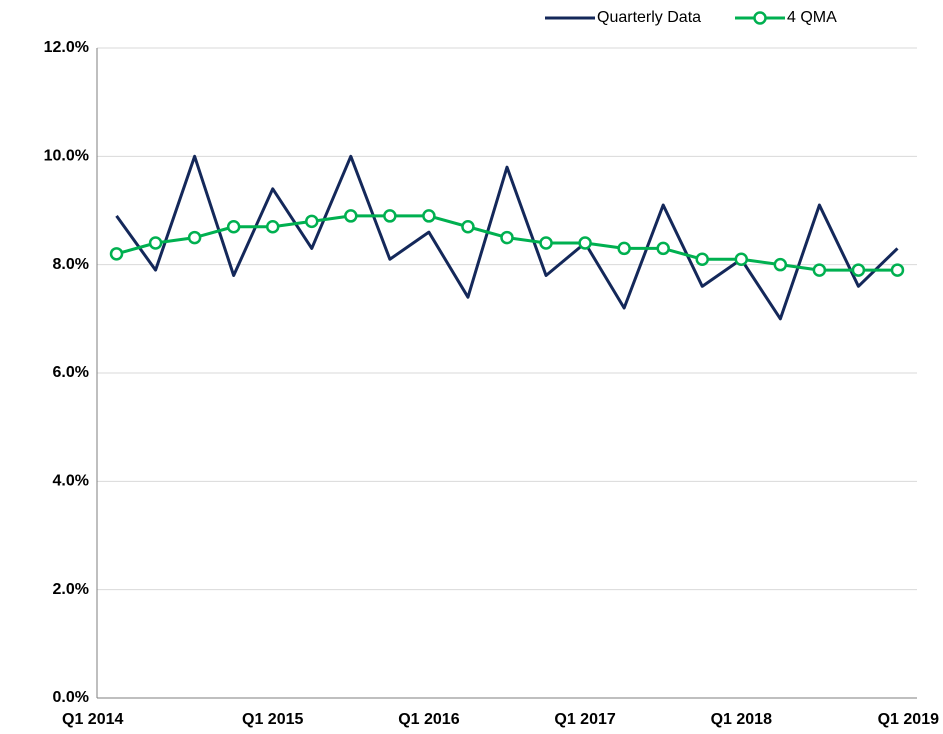 The width and height of the screenshot is (943, 734). What do you see at coordinates (428, 719) in the screenshot?
I see `x-tick-label: Q1 2016` at bounding box center [428, 719].